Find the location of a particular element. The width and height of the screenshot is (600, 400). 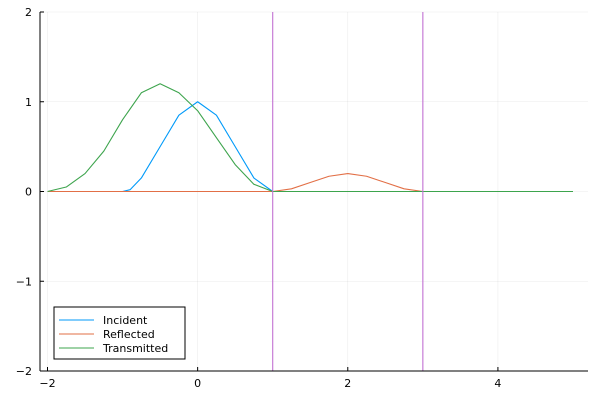

series-line-reflected is located at coordinates (310, 183).